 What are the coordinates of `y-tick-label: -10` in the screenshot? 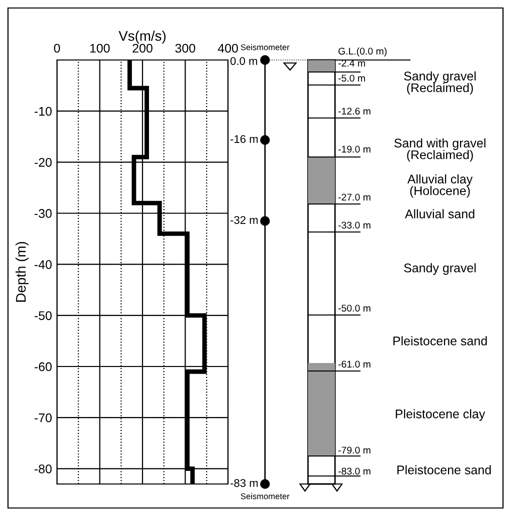 It's located at (43, 111).